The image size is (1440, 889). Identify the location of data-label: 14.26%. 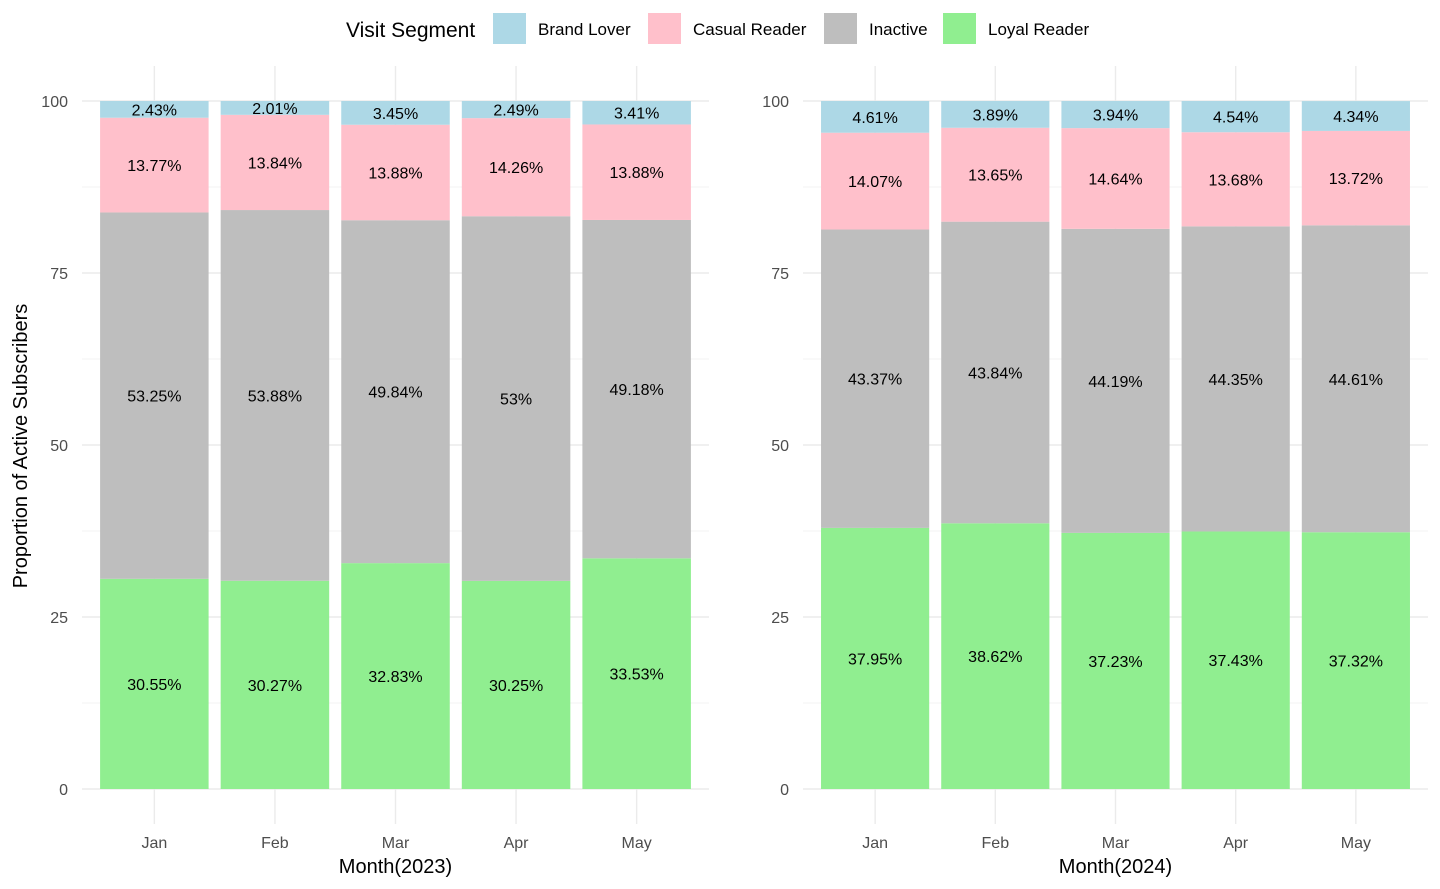
(516, 168).